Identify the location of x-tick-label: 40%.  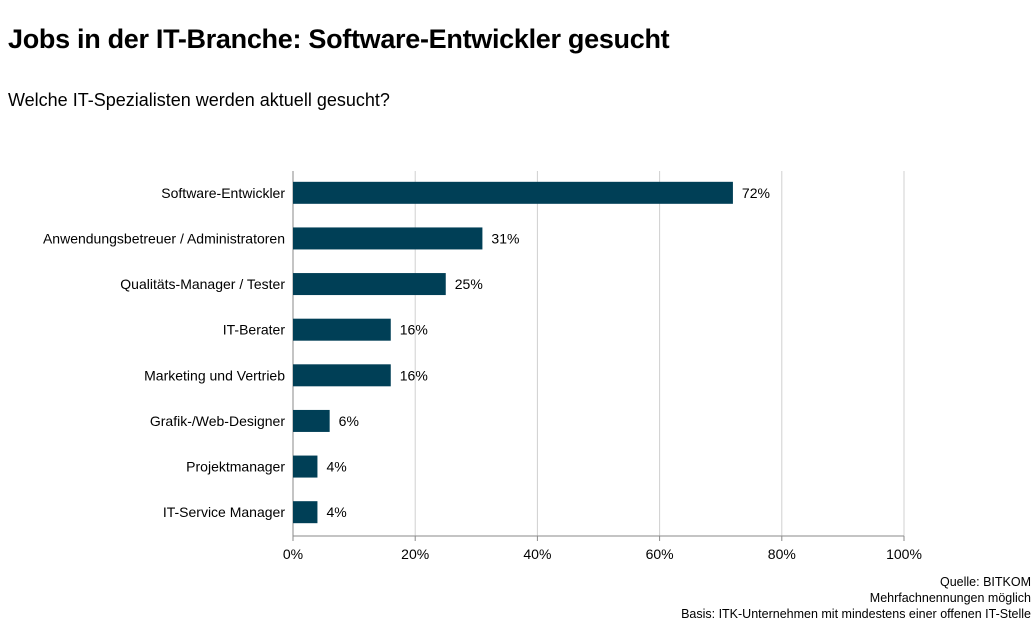
(537, 554).